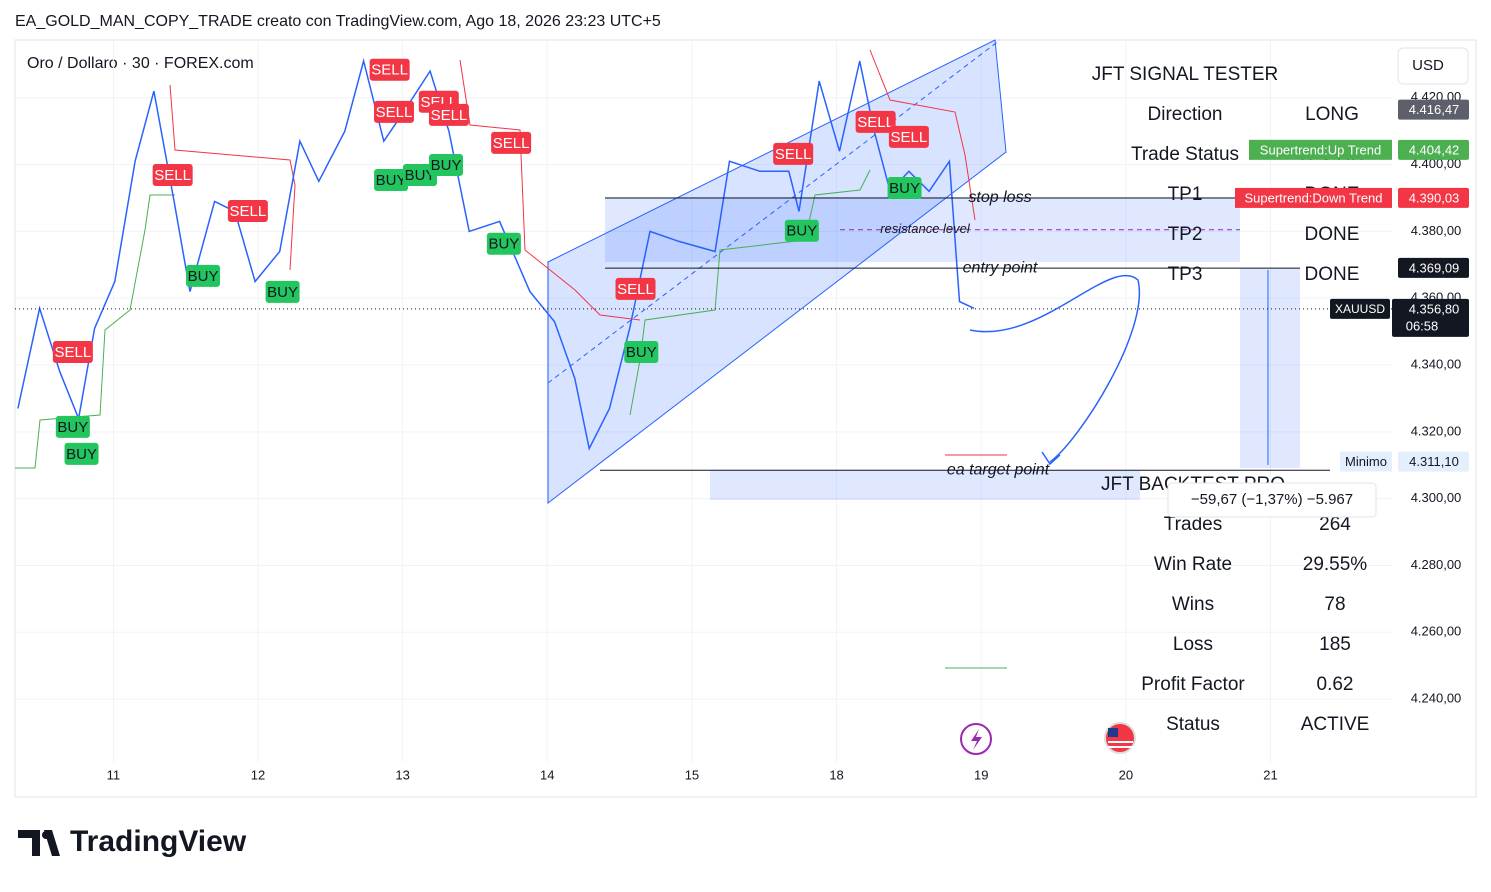  What do you see at coordinates (1185, 154) in the screenshot?
I see `table-cell: Trade Status` at bounding box center [1185, 154].